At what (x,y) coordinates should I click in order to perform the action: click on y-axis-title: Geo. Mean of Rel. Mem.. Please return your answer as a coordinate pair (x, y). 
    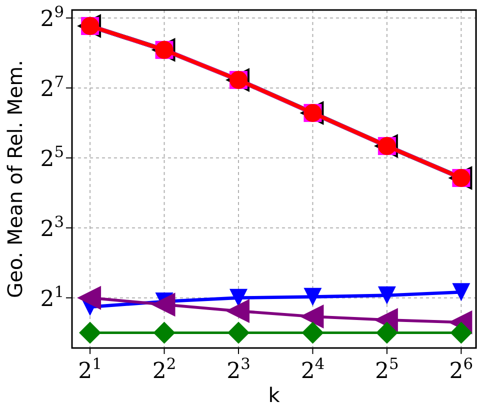
    Looking at the image, I should click on (15, 179).